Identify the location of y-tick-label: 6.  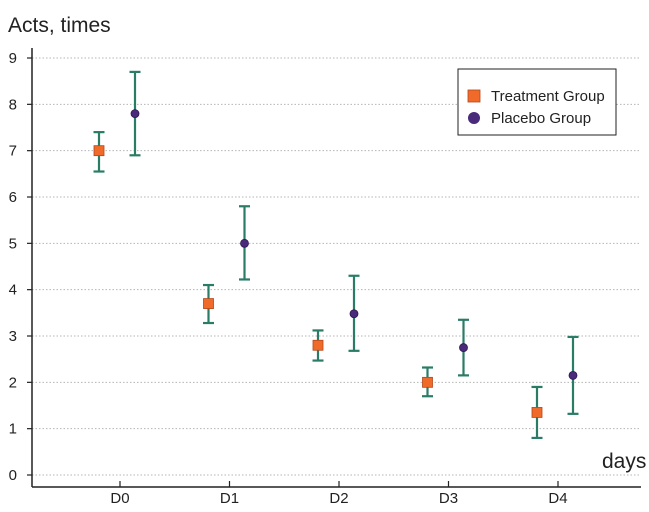
(13, 197).